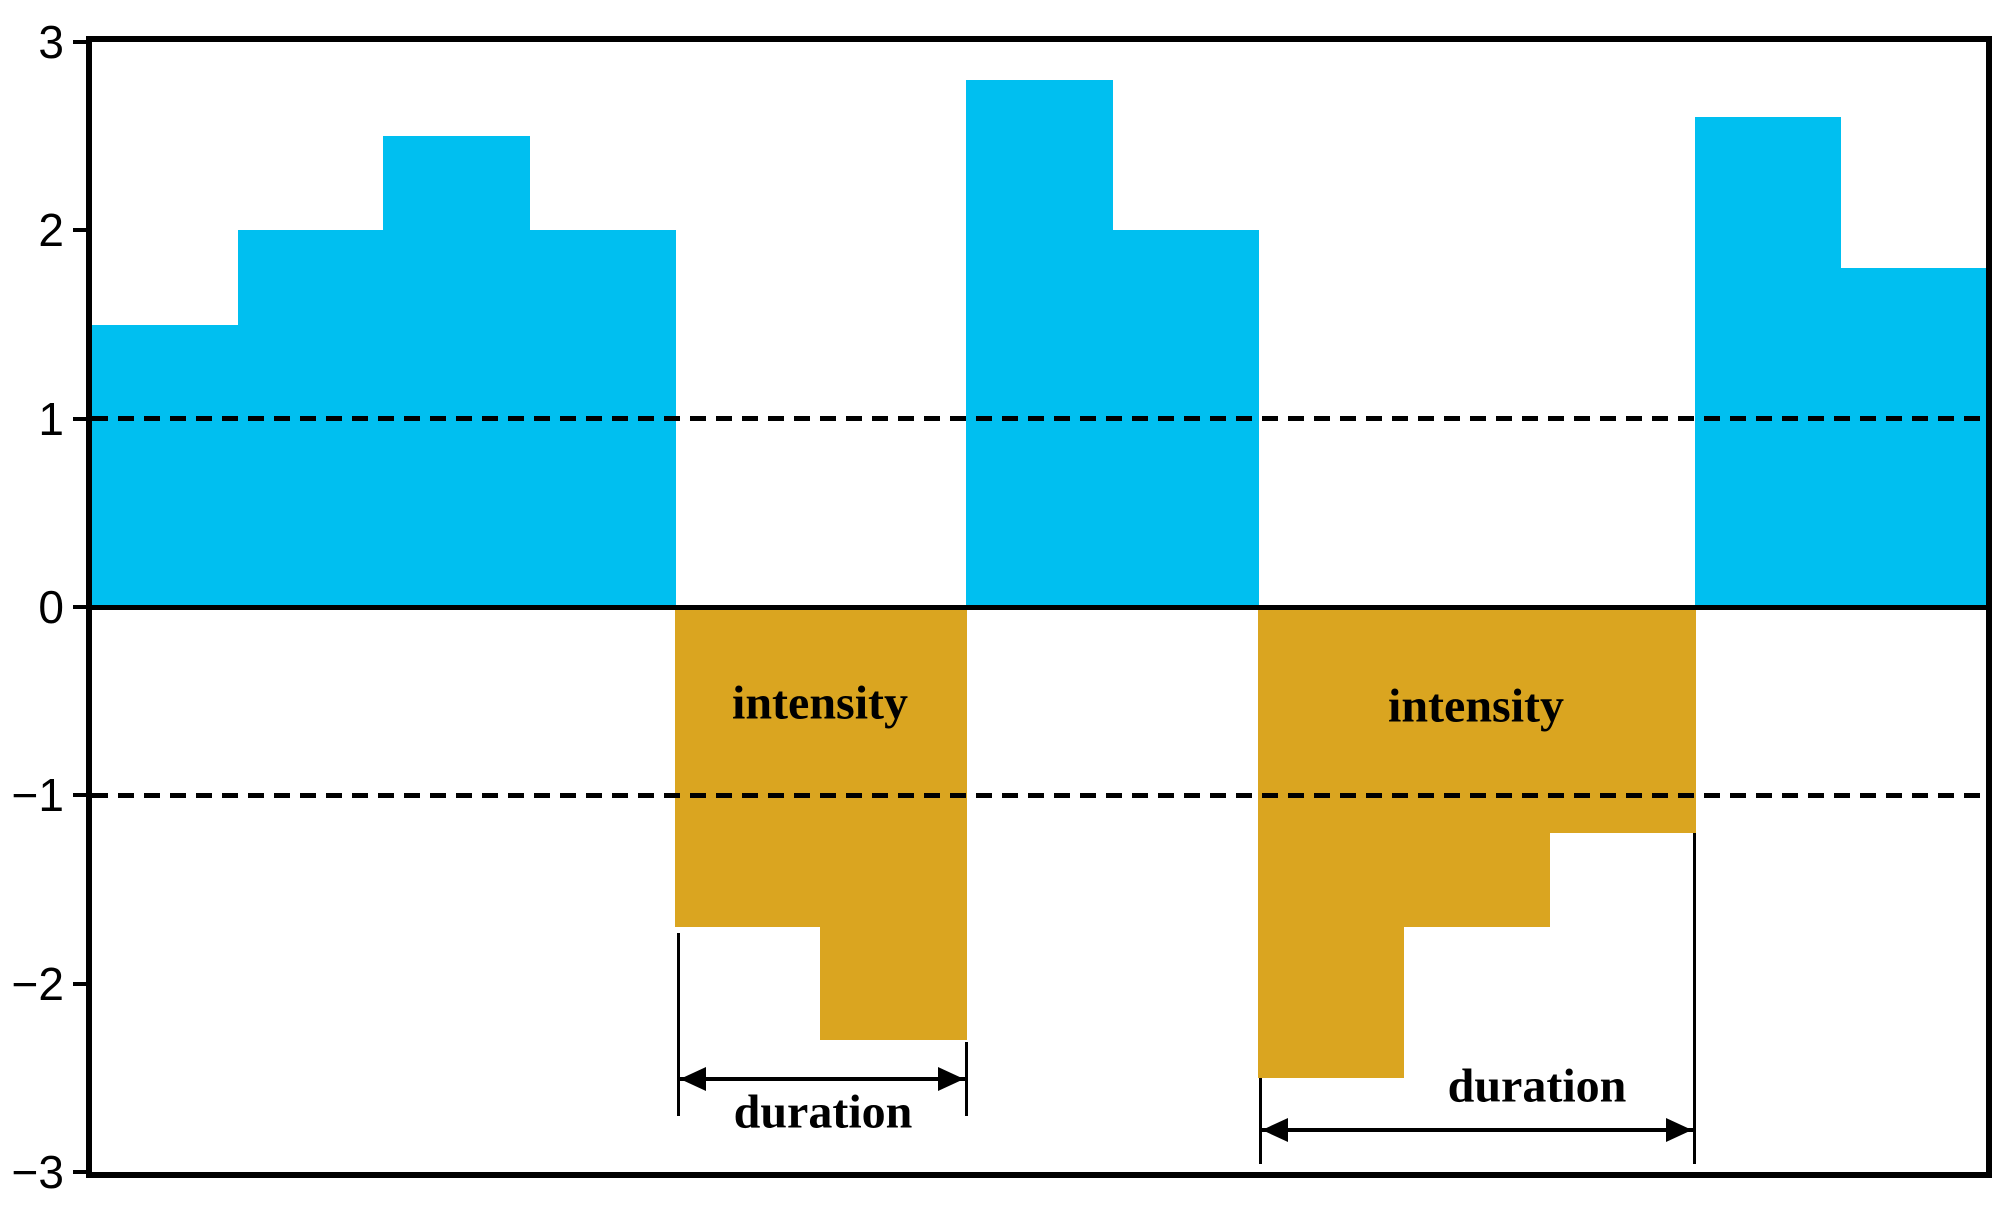  What do you see at coordinates (1476, 706) in the screenshot?
I see `intensity-label-2: intensity` at bounding box center [1476, 706].